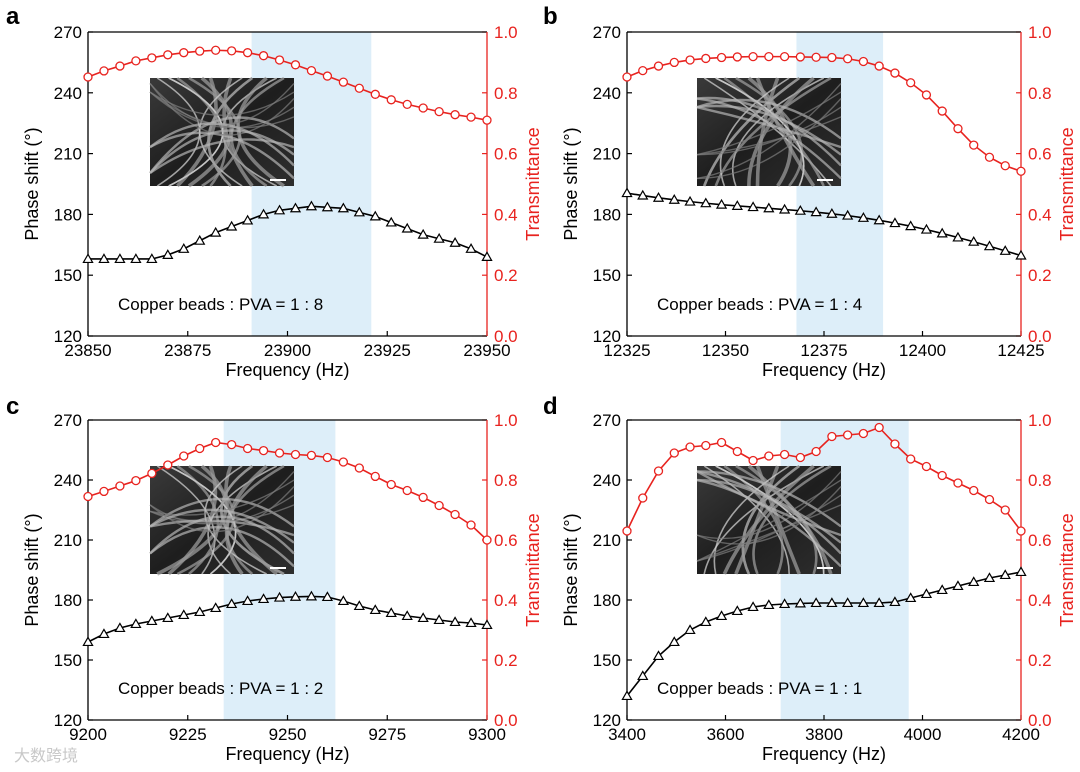 This screenshot has height=772, width=1080. I want to click on right-tick-label: 0.8, so click(1040, 93).